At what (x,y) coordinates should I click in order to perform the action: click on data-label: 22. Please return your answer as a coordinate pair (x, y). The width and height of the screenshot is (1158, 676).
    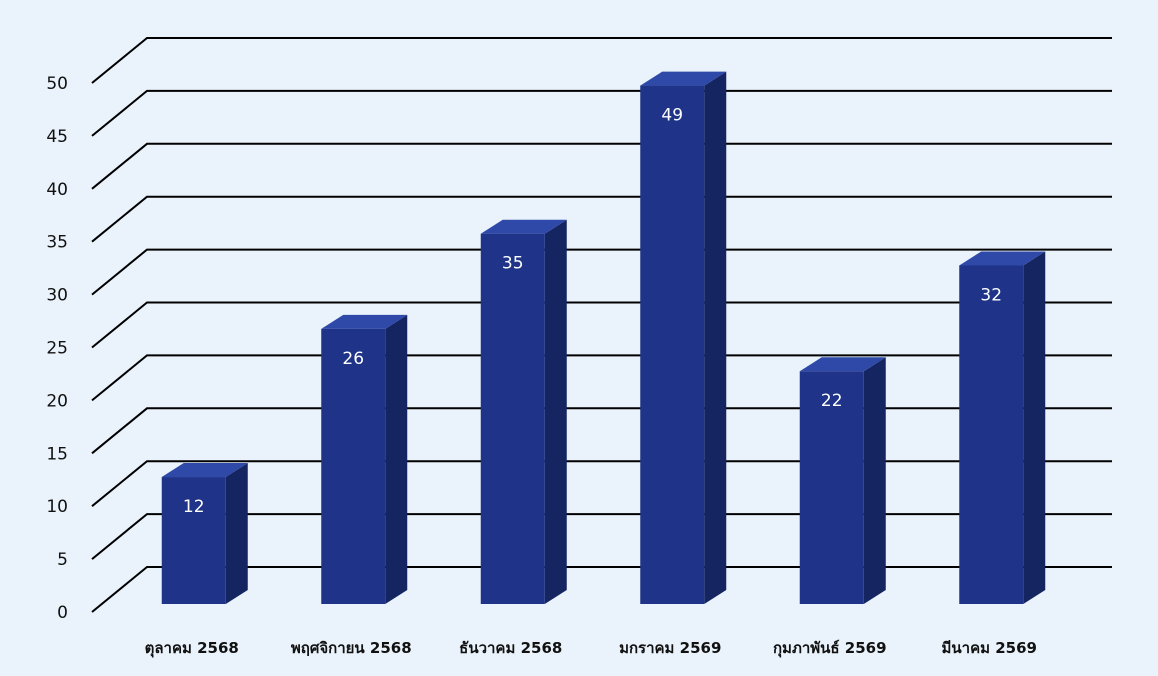
    Looking at the image, I should click on (832, 401).